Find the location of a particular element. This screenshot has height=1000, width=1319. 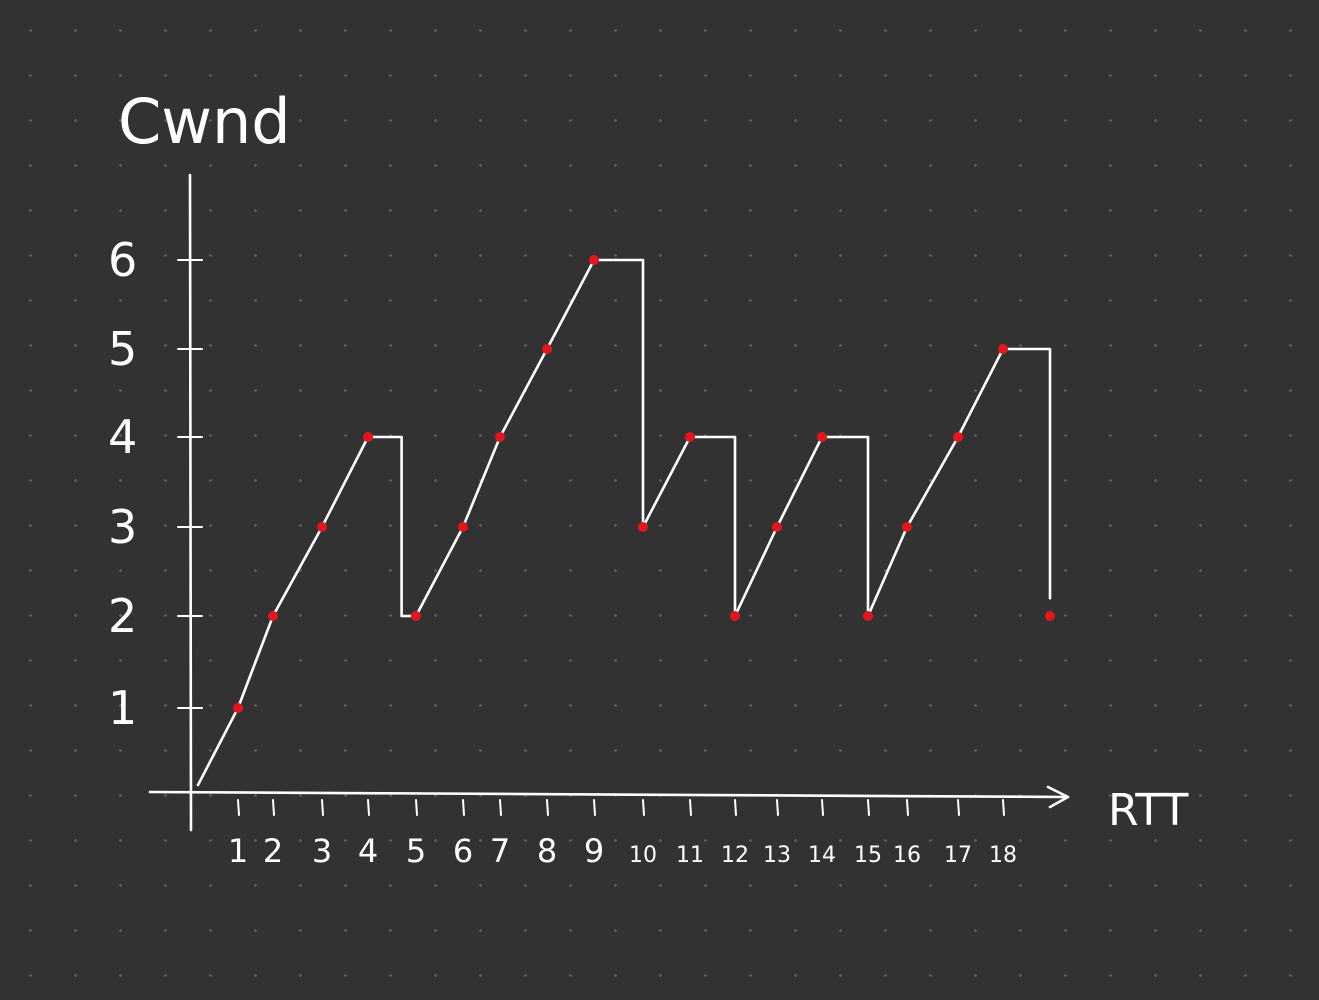

y-axis is located at coordinates (190, 502).